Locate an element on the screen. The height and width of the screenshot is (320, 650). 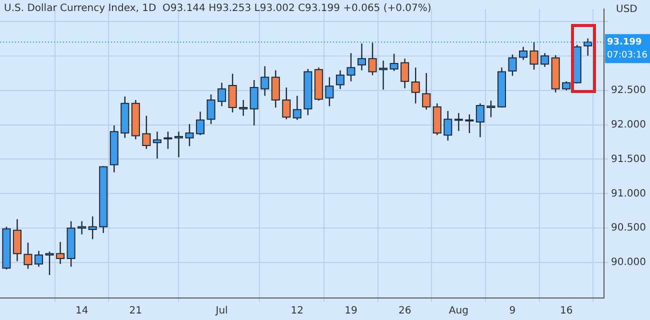
y-tick-label: 92.000 is located at coordinates (628, 124).